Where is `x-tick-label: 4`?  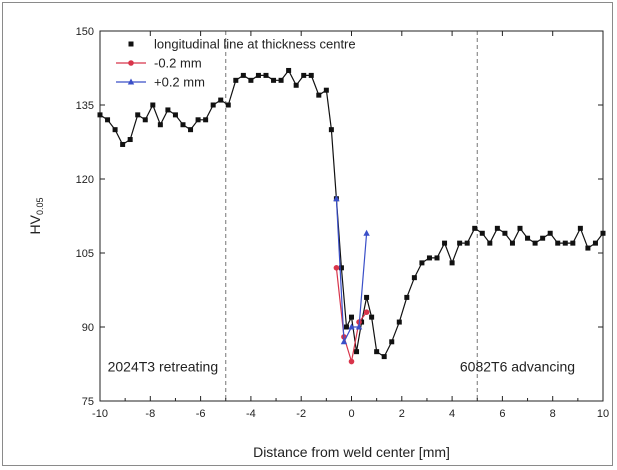
x-tick-label: 4 is located at coordinates (452, 414).